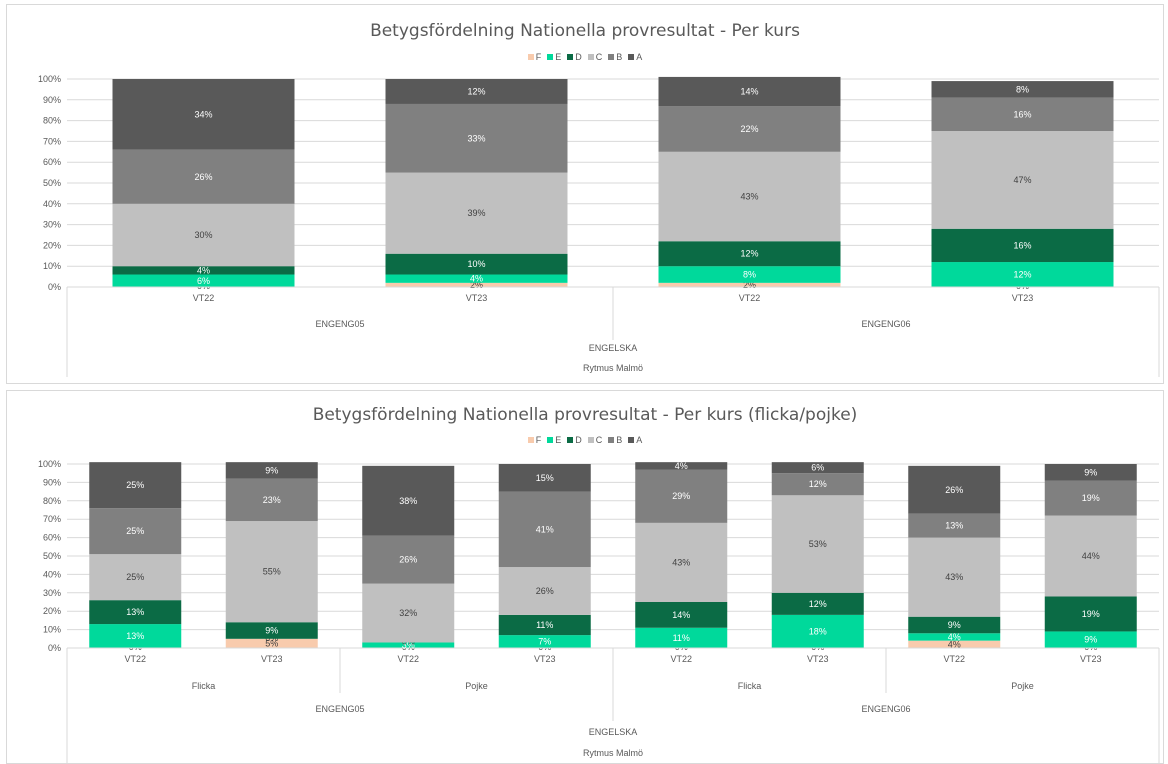 The height and width of the screenshot is (764, 1168). I want to click on data-label: 38%, so click(408, 501).